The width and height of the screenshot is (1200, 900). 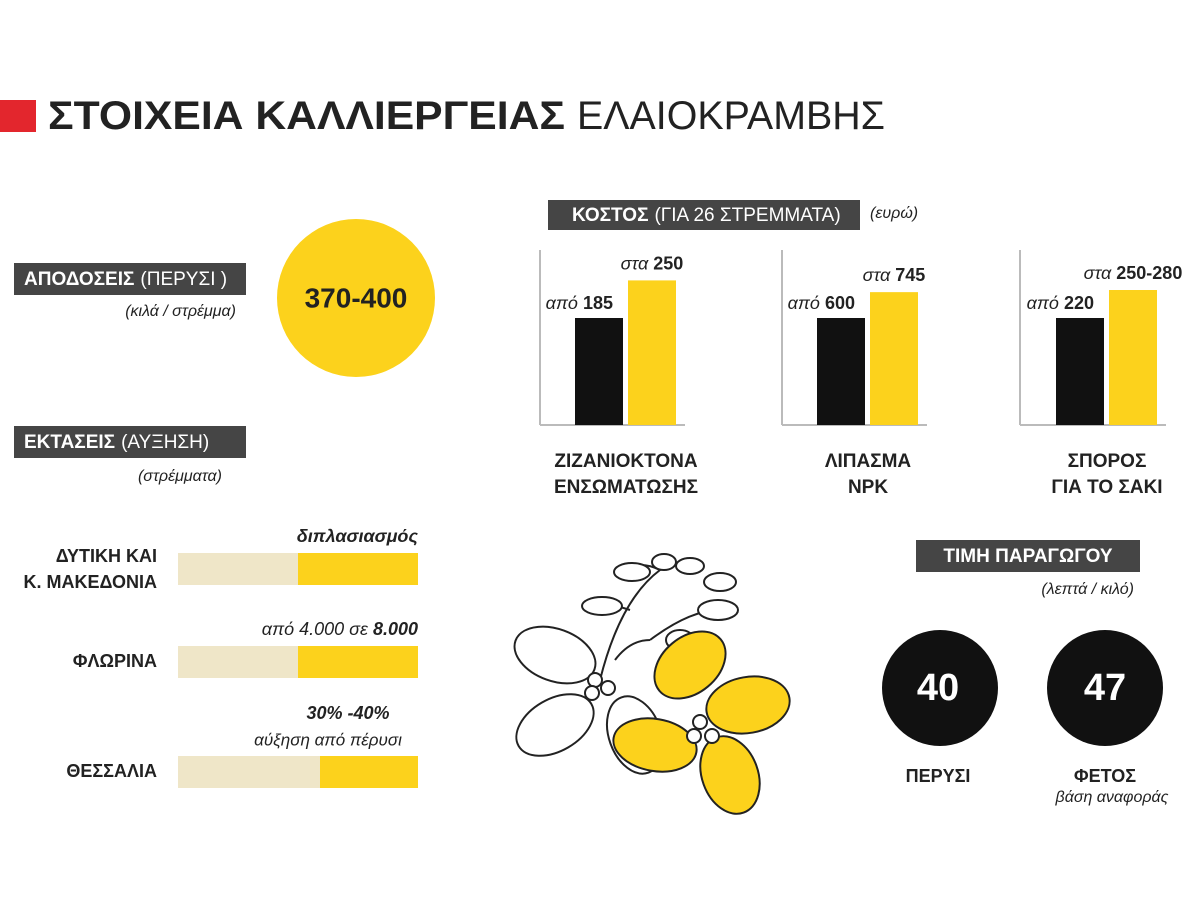 I want to click on area-note: 30% -40%, so click(x=347, y=713).